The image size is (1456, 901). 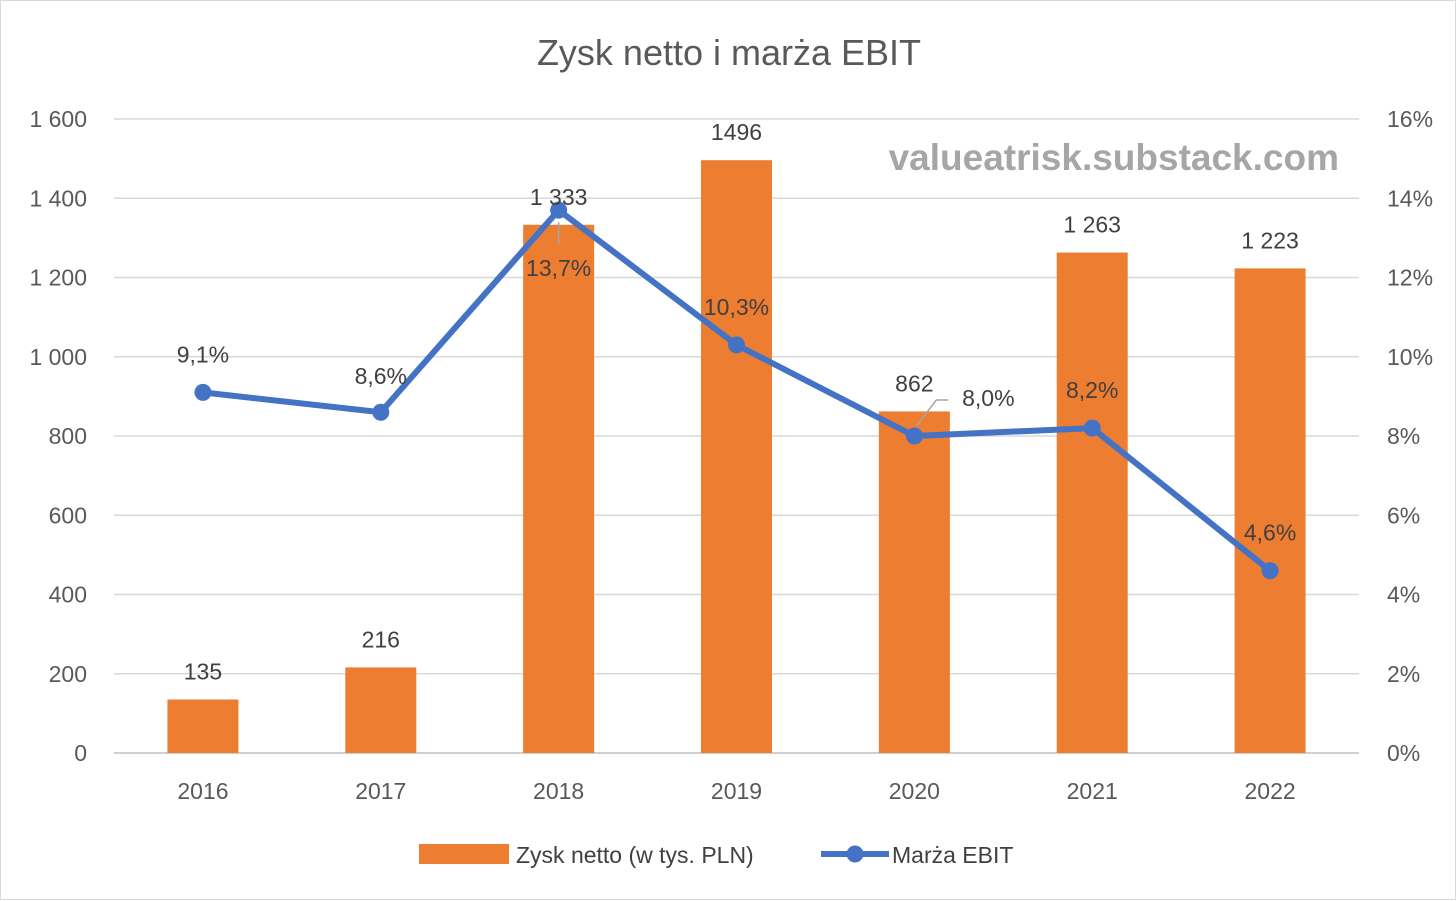 What do you see at coordinates (1410, 198) in the screenshot?
I see `y-right-tick-label: 14%` at bounding box center [1410, 198].